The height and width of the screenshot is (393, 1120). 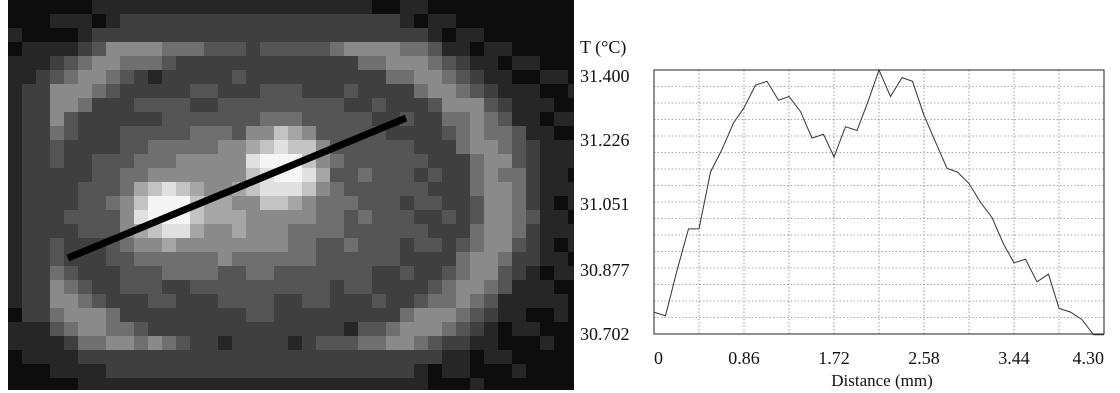 I want to click on y-tick-label: 31.400, so click(x=605, y=76).